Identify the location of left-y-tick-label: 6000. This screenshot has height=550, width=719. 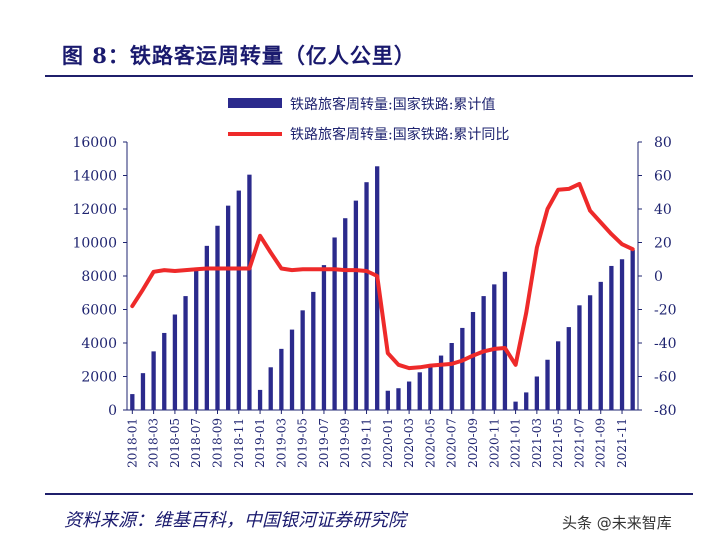
(99, 311).